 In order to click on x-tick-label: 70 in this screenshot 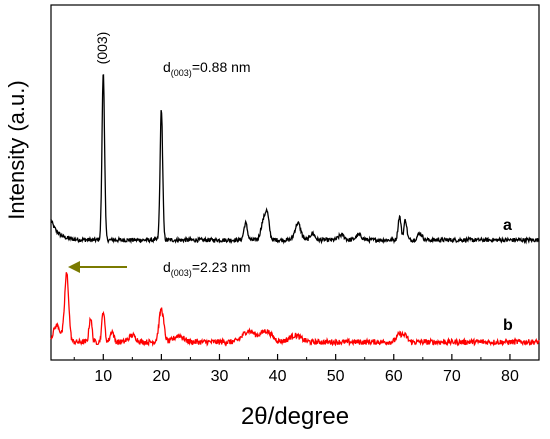, I will do `click(452, 376)`.